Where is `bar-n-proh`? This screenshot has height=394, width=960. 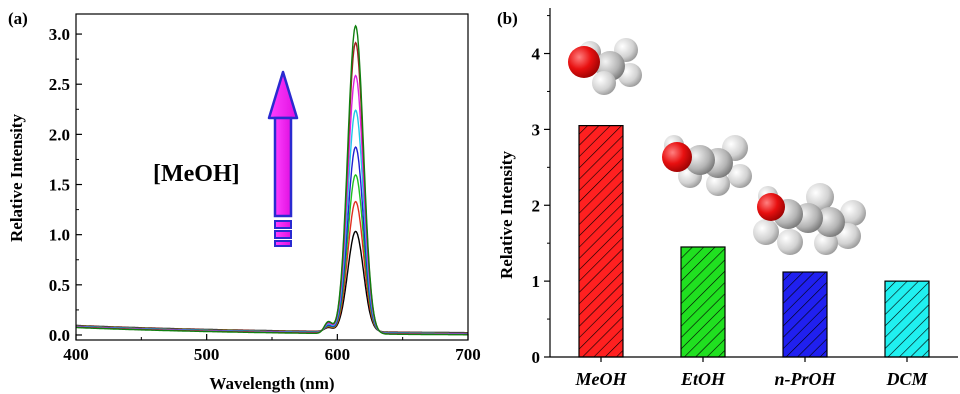
bar-n-proh is located at coordinates (805, 314).